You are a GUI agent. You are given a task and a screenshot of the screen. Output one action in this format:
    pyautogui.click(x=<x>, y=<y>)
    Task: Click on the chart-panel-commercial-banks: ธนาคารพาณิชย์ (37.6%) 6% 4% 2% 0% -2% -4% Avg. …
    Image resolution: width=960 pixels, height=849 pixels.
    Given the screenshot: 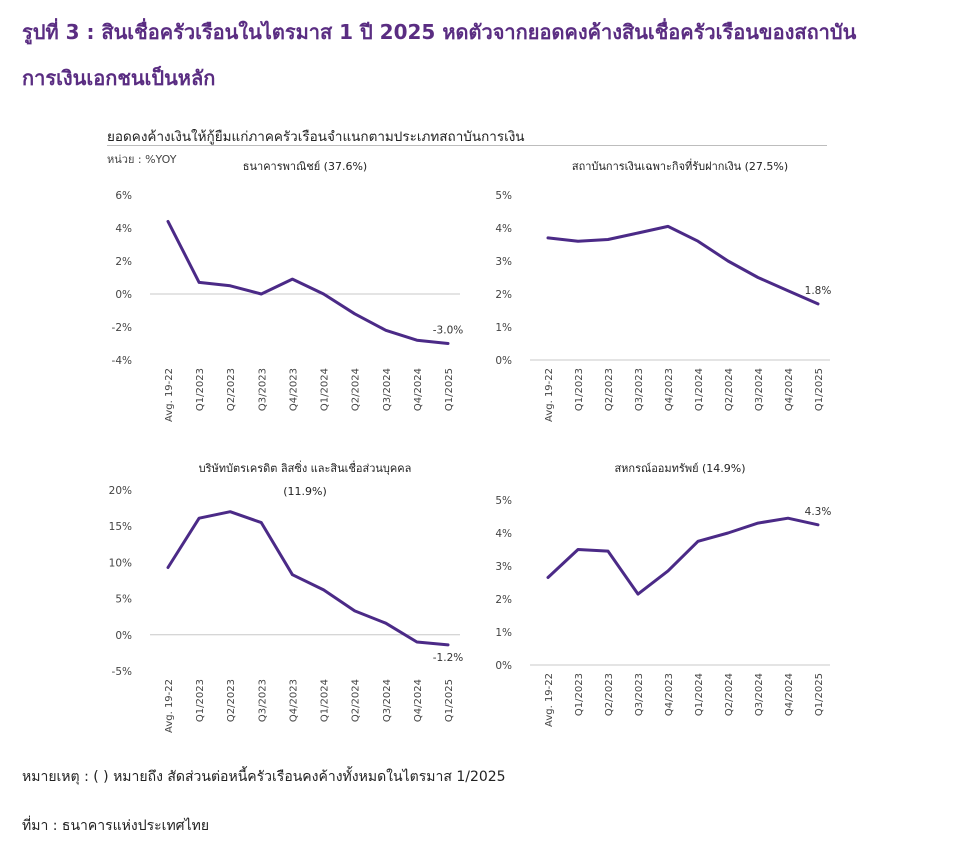 What is the action you would take?
    pyautogui.click(x=288, y=291)
    